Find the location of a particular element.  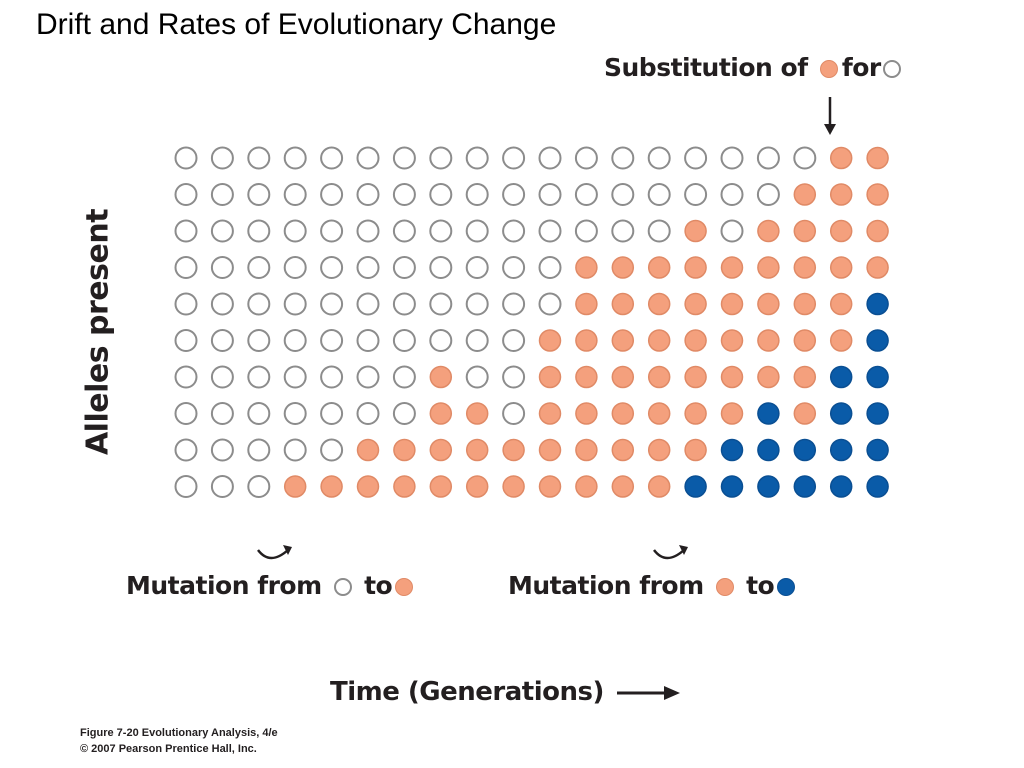

copyright-credit: © 2007 Pearson Prentice Hall, Inc. is located at coordinates (168, 749).